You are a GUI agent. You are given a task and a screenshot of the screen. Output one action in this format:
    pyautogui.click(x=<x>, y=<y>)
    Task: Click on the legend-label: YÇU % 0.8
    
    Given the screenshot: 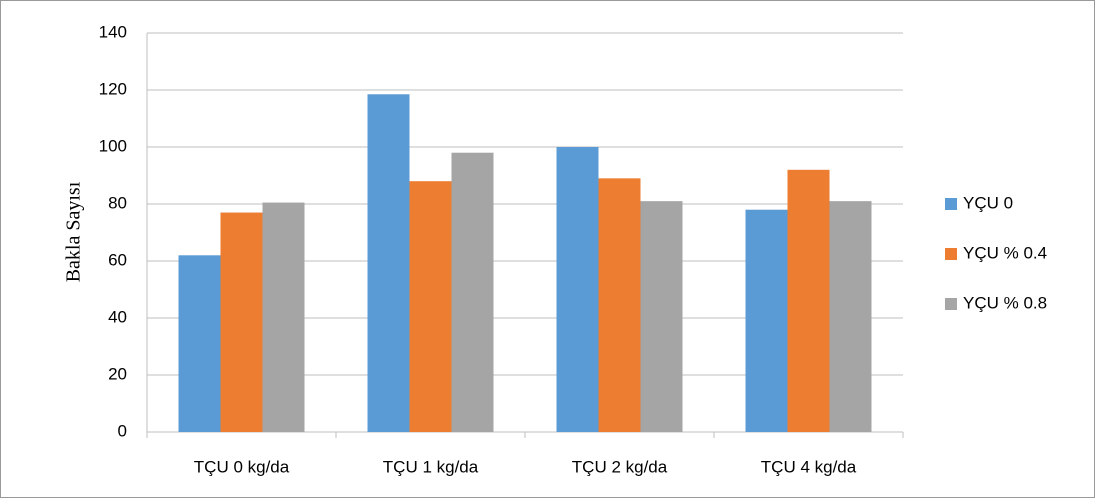 What is the action you would take?
    pyautogui.click(x=1005, y=302)
    